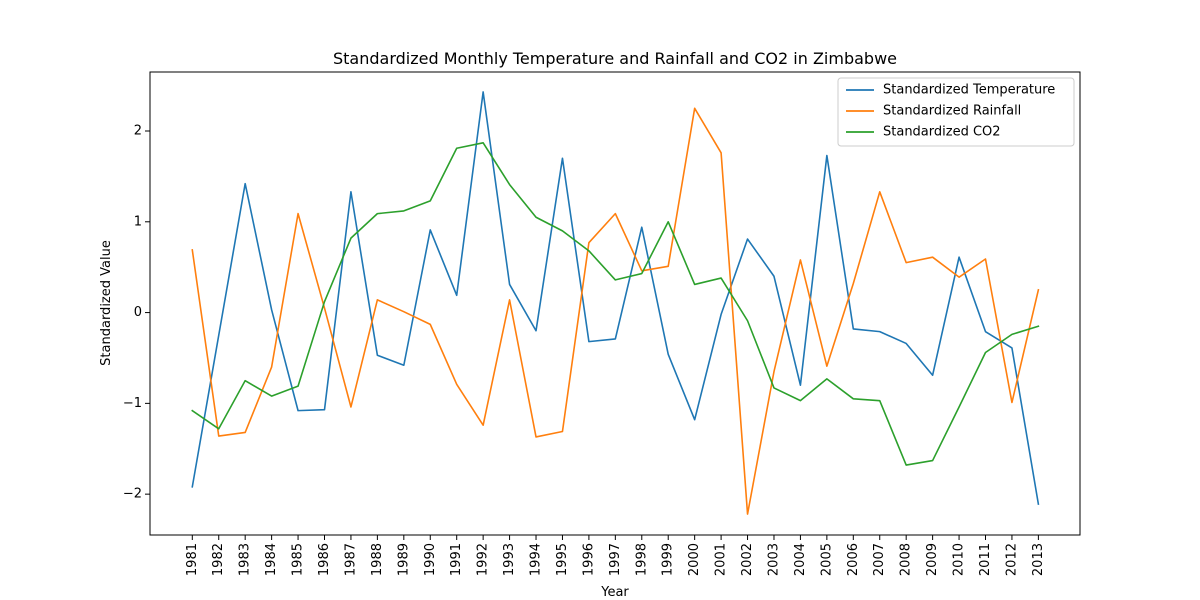 This screenshot has width=1200, height=600. What do you see at coordinates (1038, 559) in the screenshot?
I see `x-tick-label: 2013` at bounding box center [1038, 559].